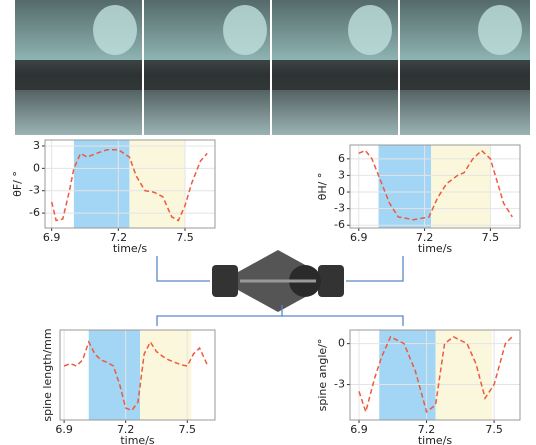 The height and width of the screenshot is (445, 536). I want to click on arrows, so click(280, 291).